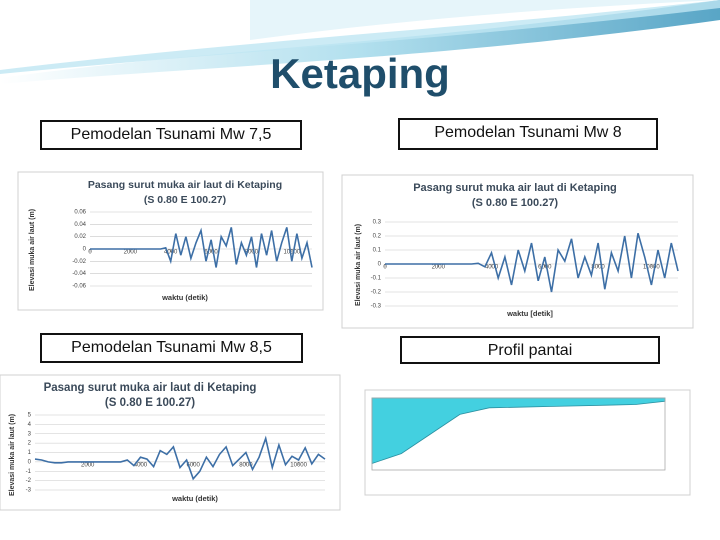  What do you see at coordinates (529, 313) in the screenshot?
I see `x-axis-label: waktu [detik]` at bounding box center [529, 313].